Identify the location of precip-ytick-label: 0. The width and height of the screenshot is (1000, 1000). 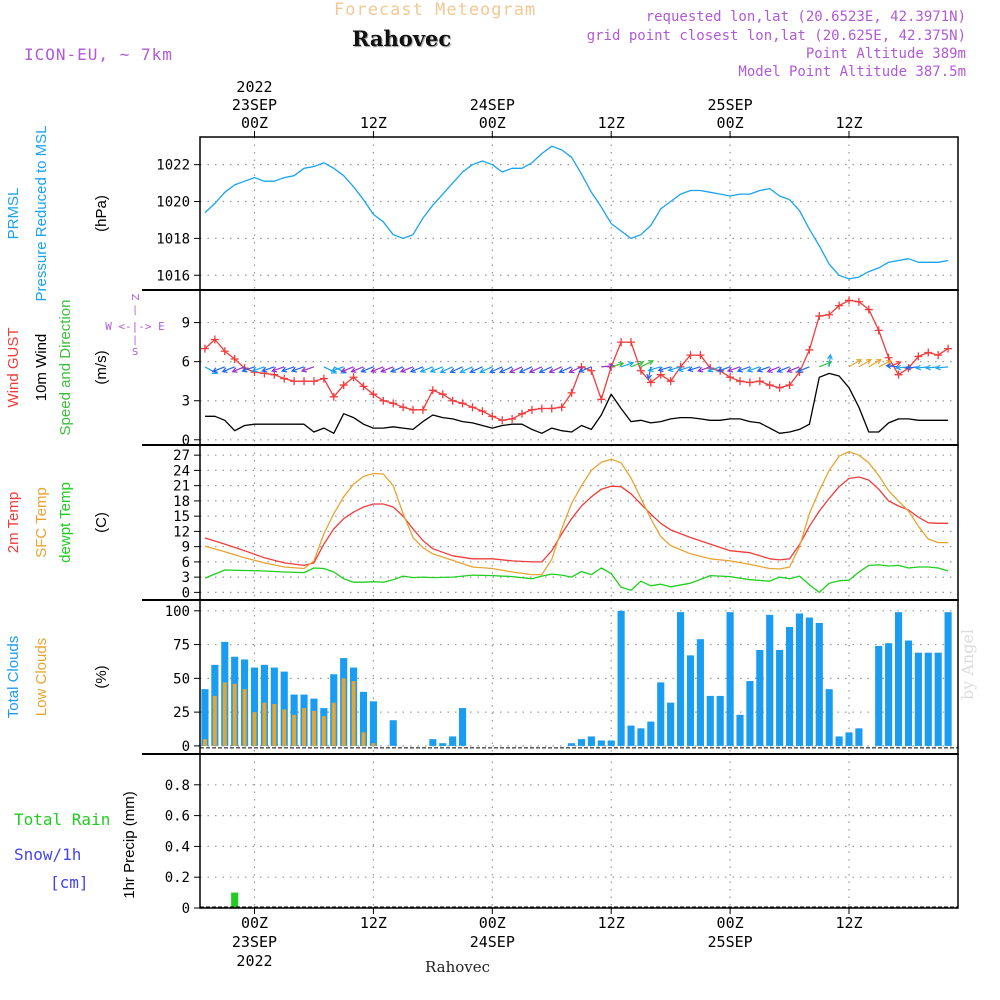
(186, 909).